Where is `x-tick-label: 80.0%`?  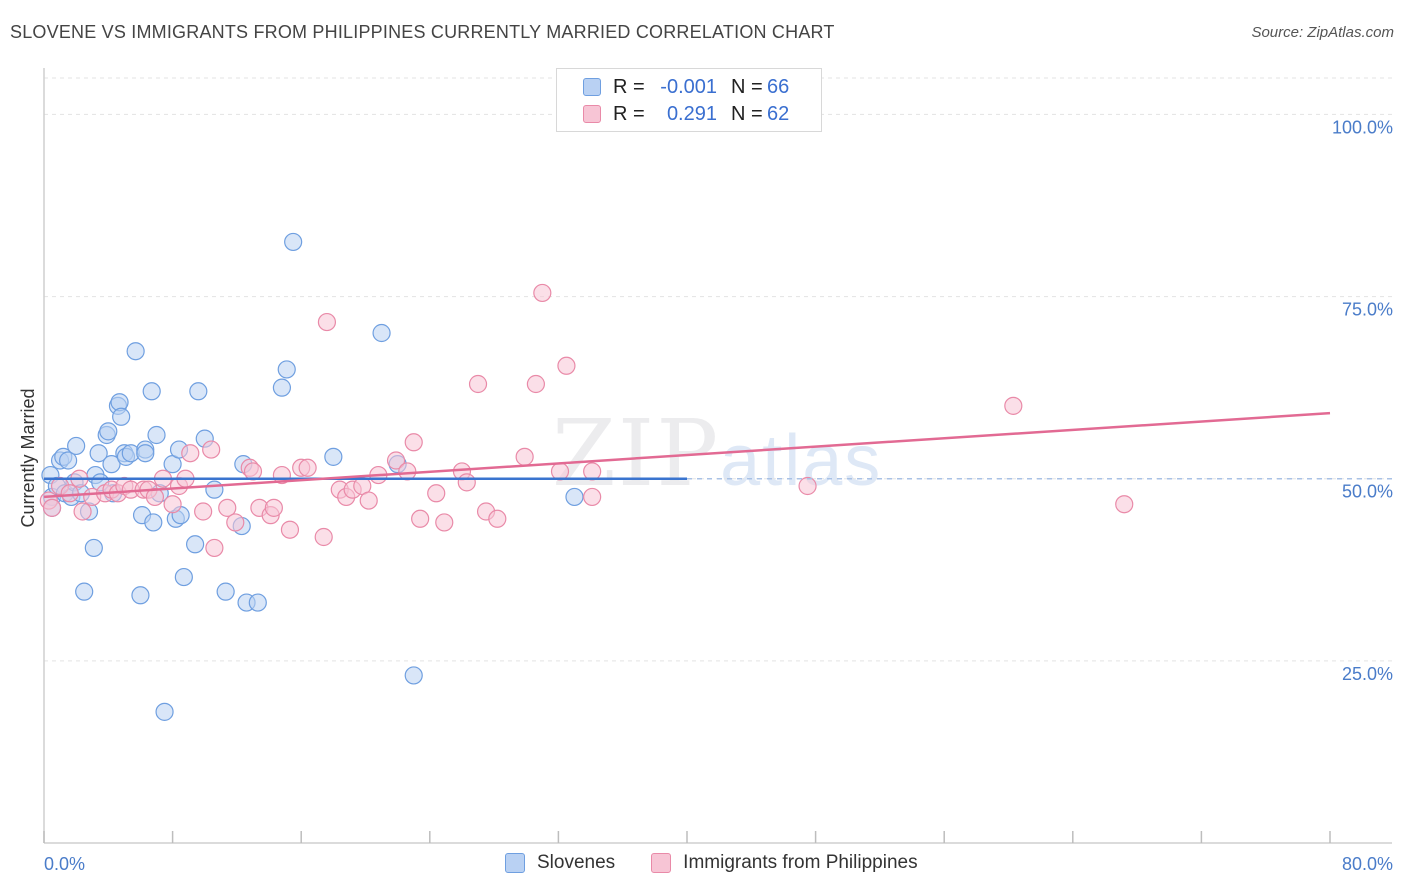 x-tick-label: 80.0% is located at coordinates (1367, 864).